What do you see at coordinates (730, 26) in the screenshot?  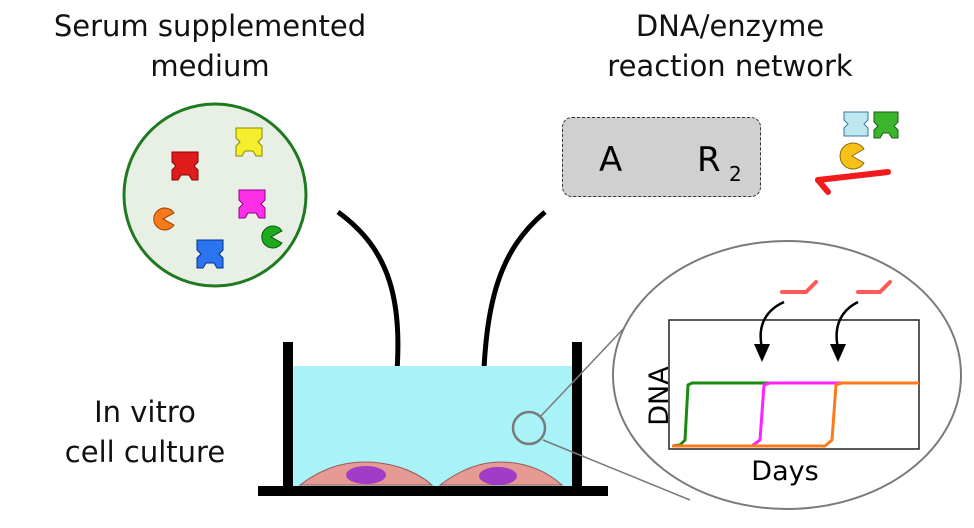 I see `network-label-line1: DNA/enzyme` at bounding box center [730, 26].